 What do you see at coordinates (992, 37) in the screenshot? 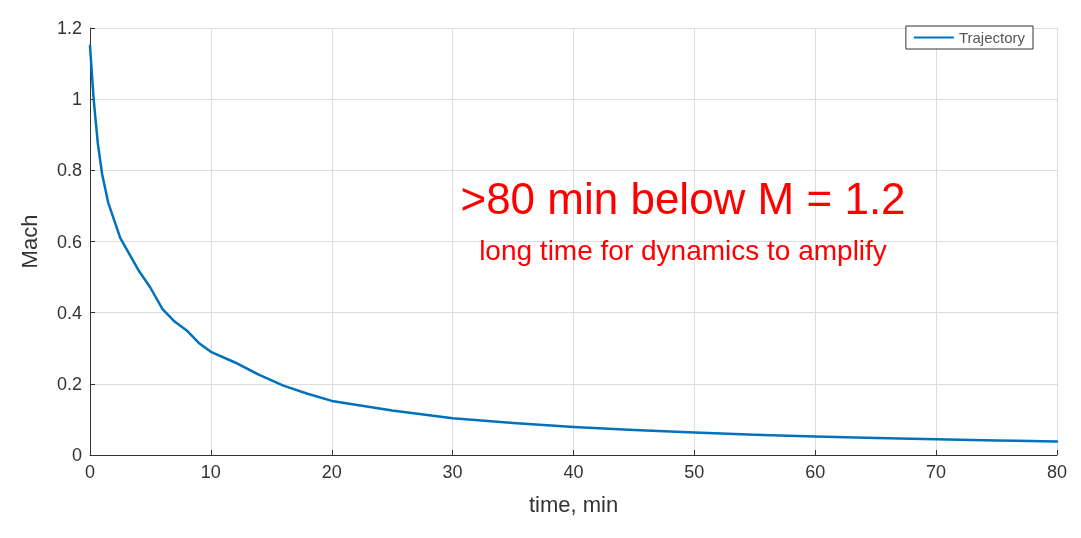
I see `legend-label: Trajectory` at bounding box center [992, 37].